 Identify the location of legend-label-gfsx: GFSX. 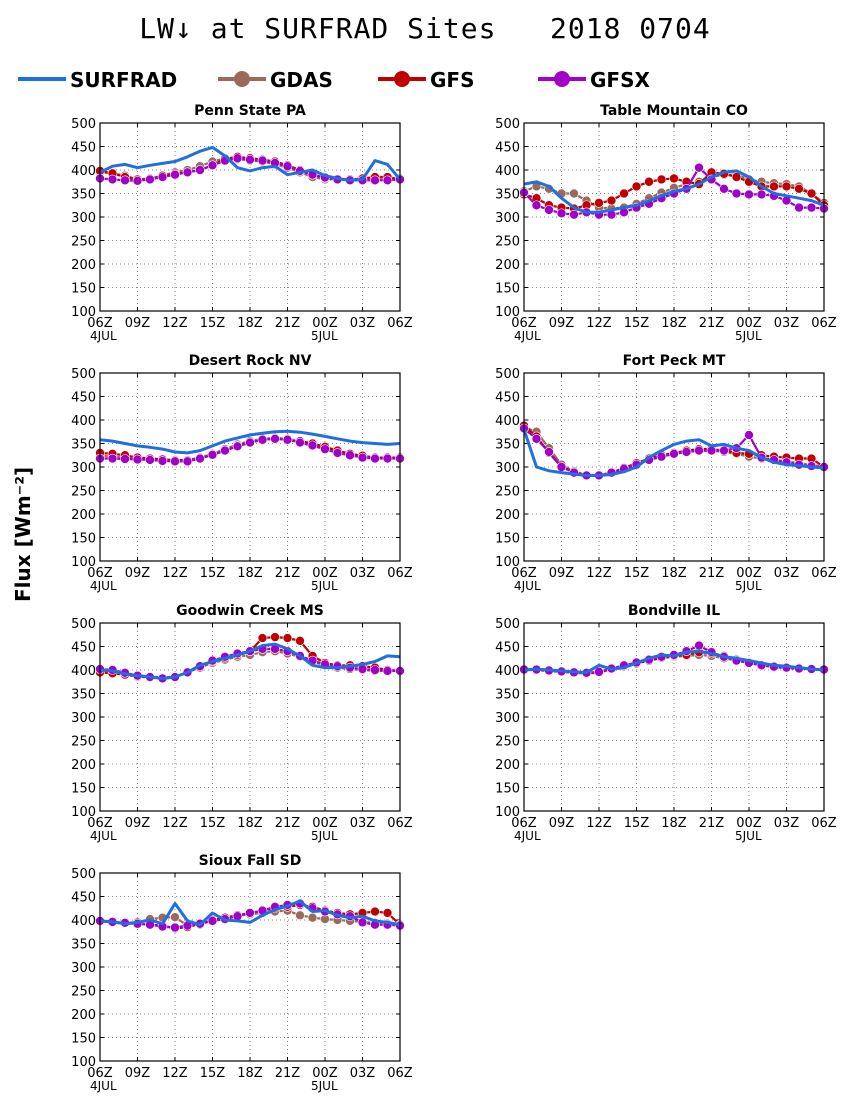
(620, 80).